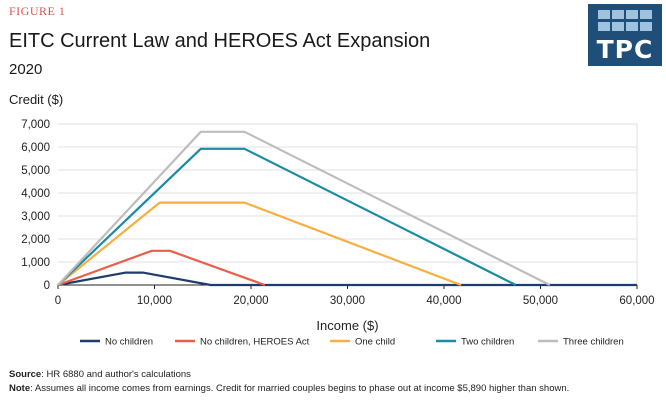 Image resolution: width=666 pixels, height=400 pixels. Describe the element at coordinates (116, 374) in the screenshot. I see `source-text: : HR 6880 and author's calculations` at that location.